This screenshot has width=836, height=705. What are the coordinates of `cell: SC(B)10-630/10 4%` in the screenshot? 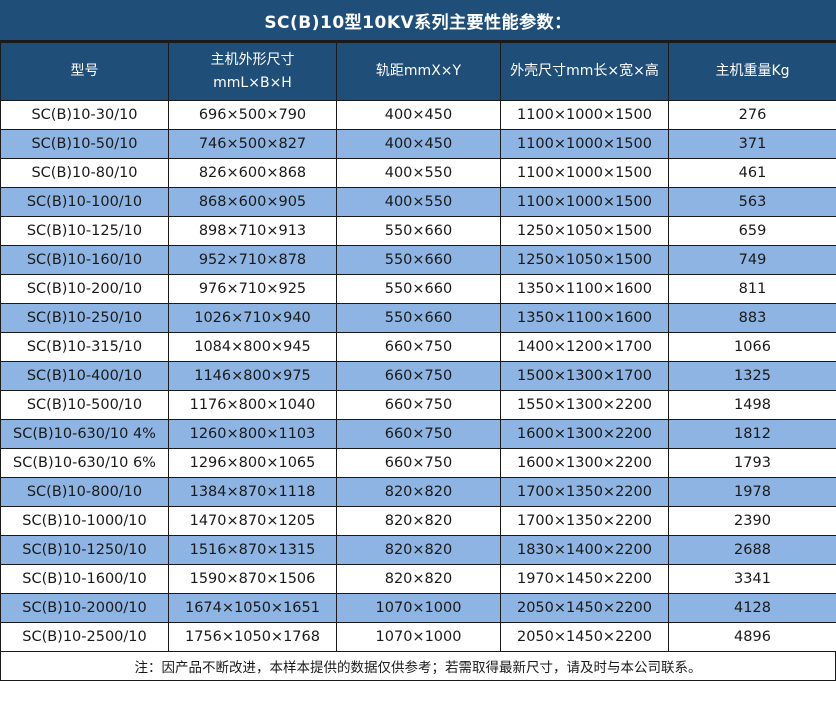 It's located at (84, 434).